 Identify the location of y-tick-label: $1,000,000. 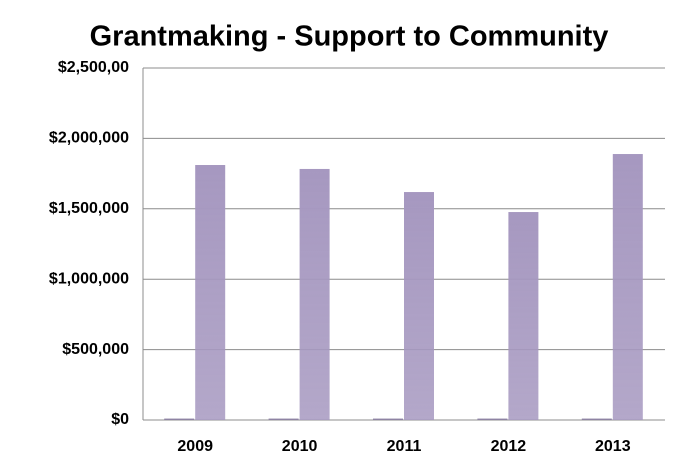
(89, 278).